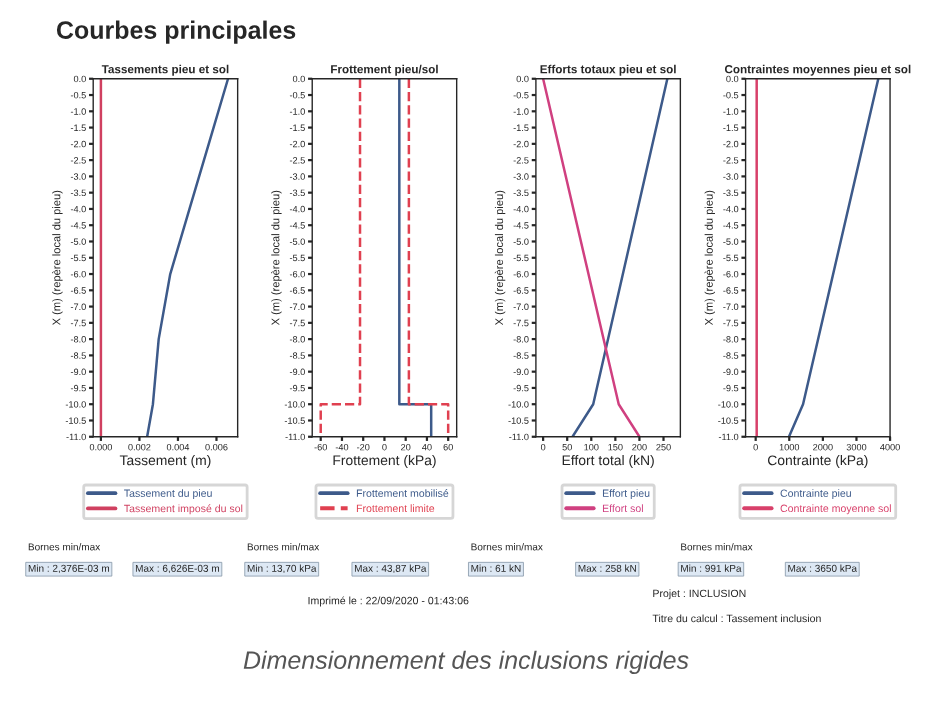  What do you see at coordinates (176, 32) in the screenshot?
I see `text: Courbes principales` at bounding box center [176, 32].